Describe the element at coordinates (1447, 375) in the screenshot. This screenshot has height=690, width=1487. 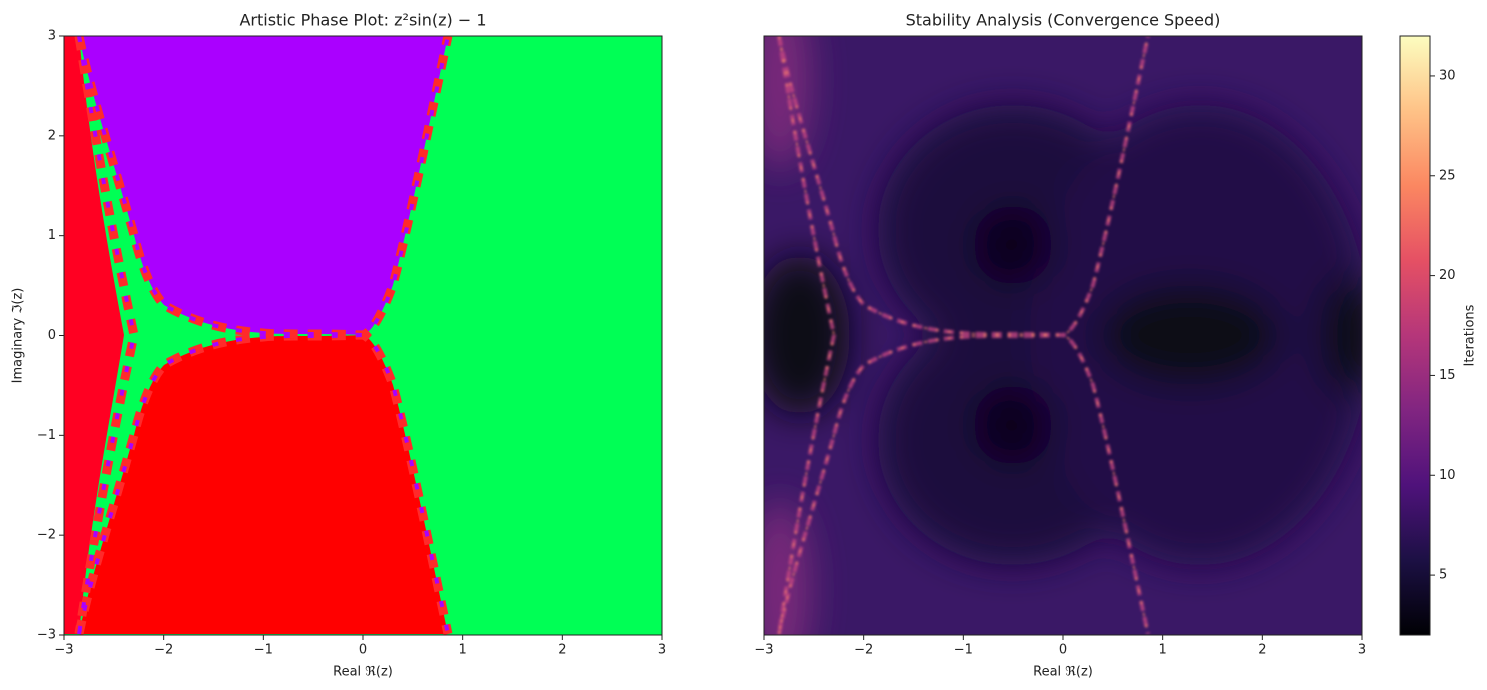
I see `colorbar-tick-label: 15` at that location.